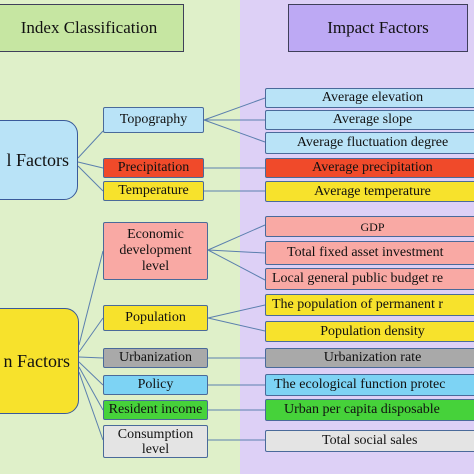 This screenshot has width=474, height=474. Describe the element at coordinates (369, 305) in the screenshot. I see `factor-permanent-population: The population of permanent r` at that location.